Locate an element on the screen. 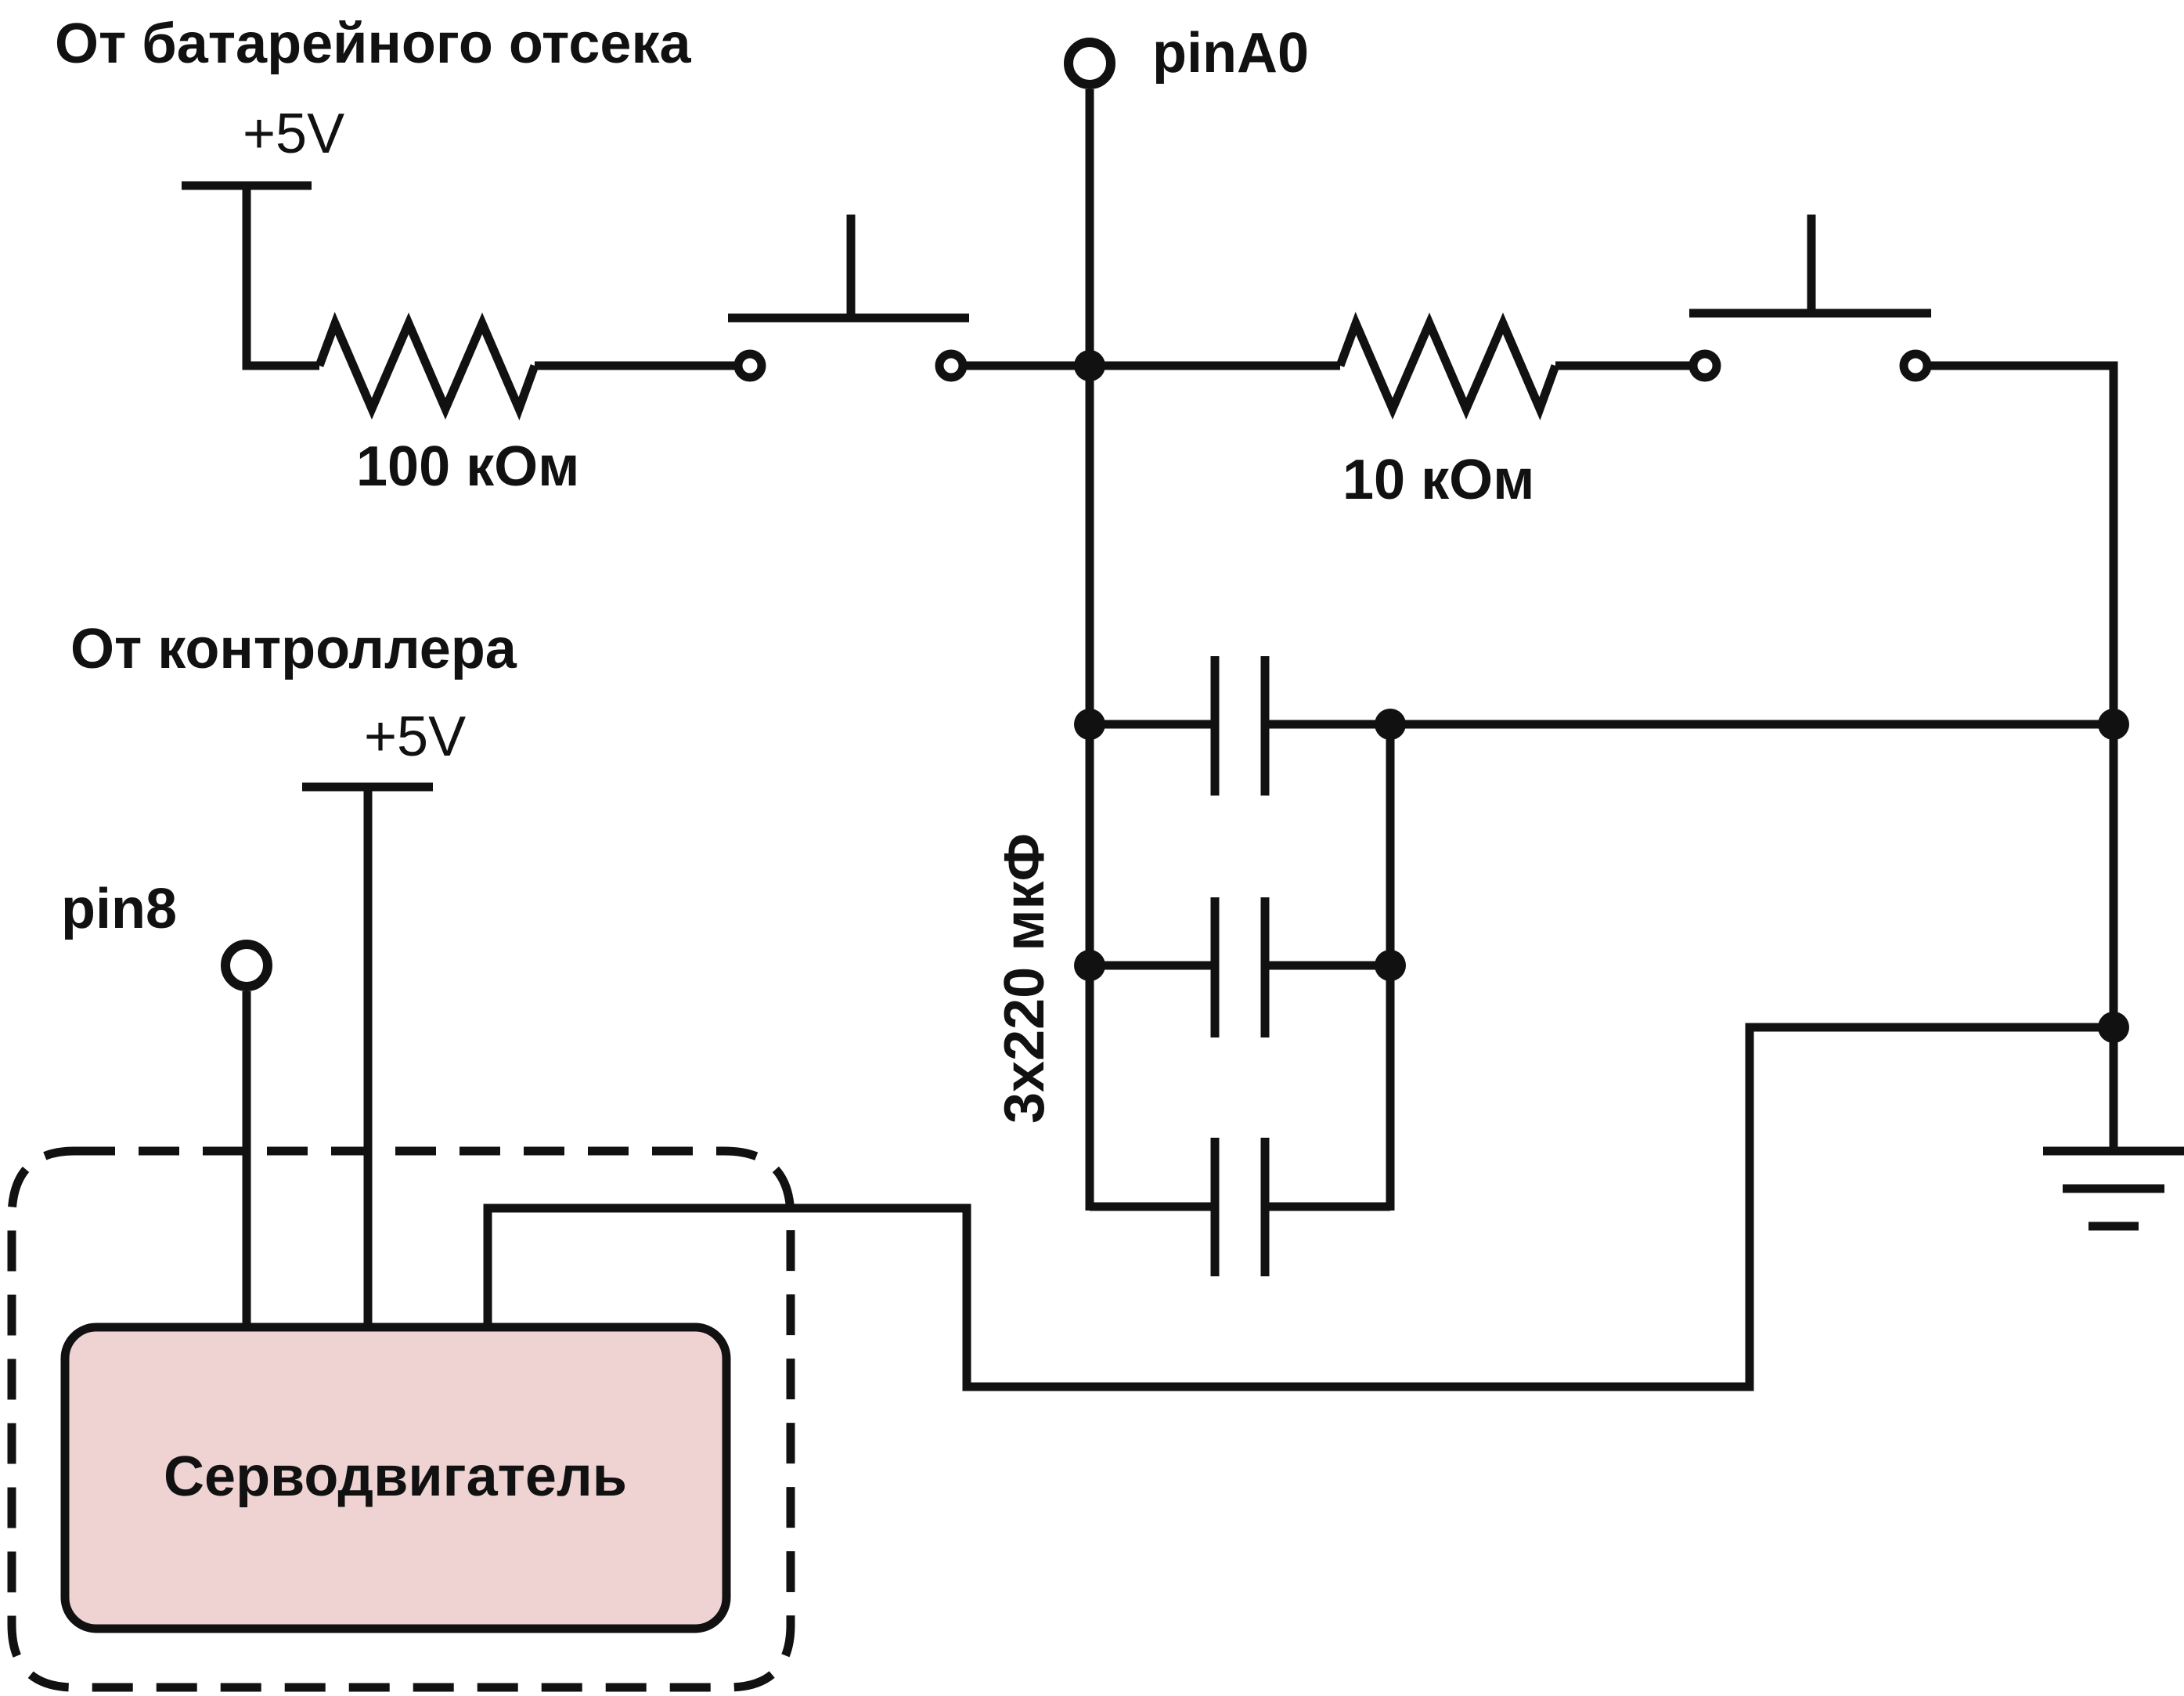 The height and width of the screenshot is (1696, 2184). battery-source-label: От батарейного отсека is located at coordinates (373, 44).